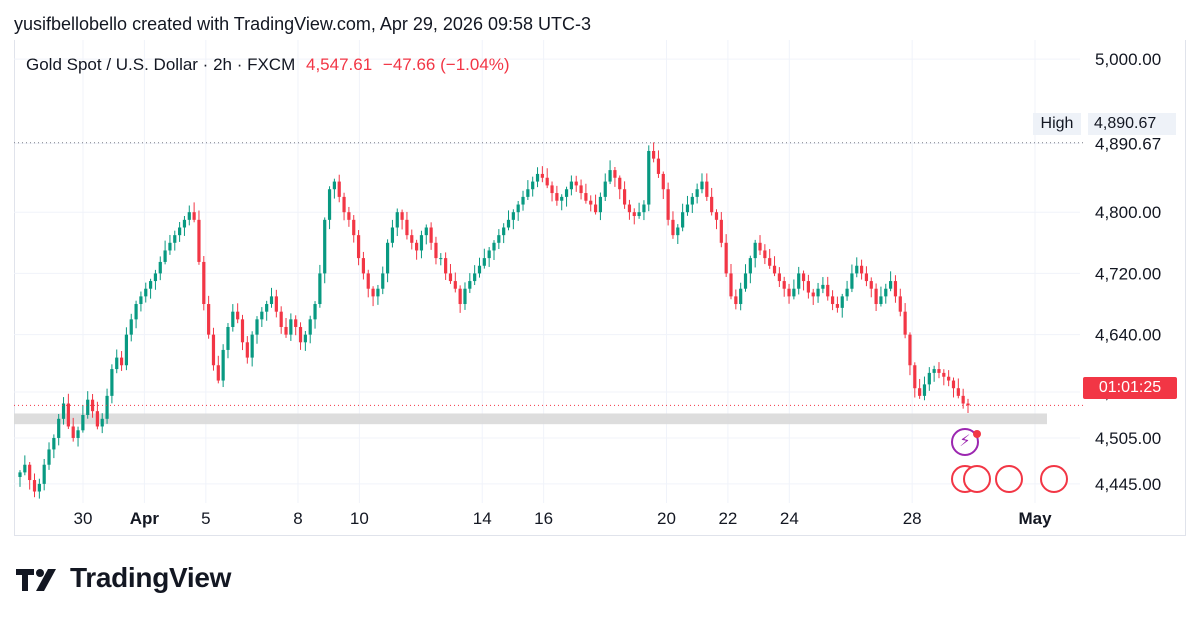 The image size is (1200, 623). I want to click on x-tick-label: 28, so click(912, 518).